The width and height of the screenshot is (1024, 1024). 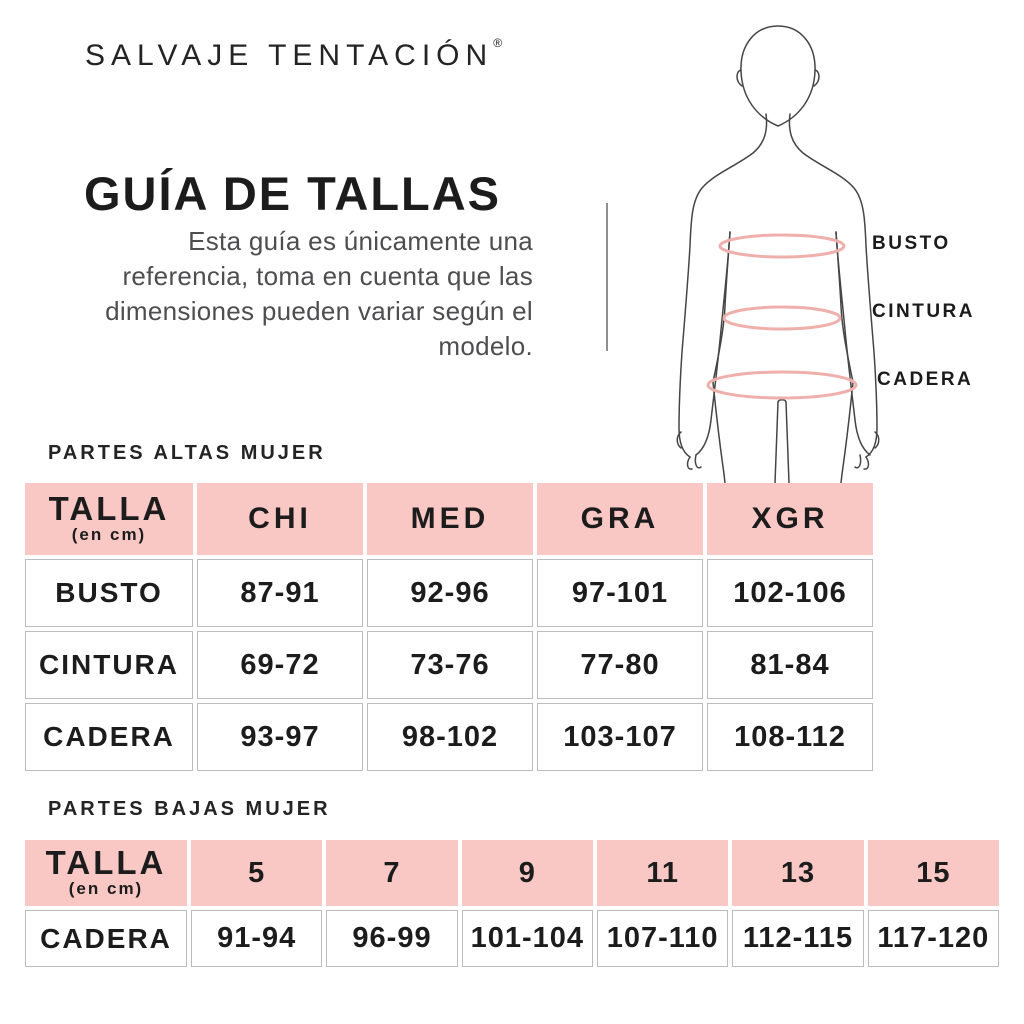 I want to click on body-outline, so click(x=778, y=254).